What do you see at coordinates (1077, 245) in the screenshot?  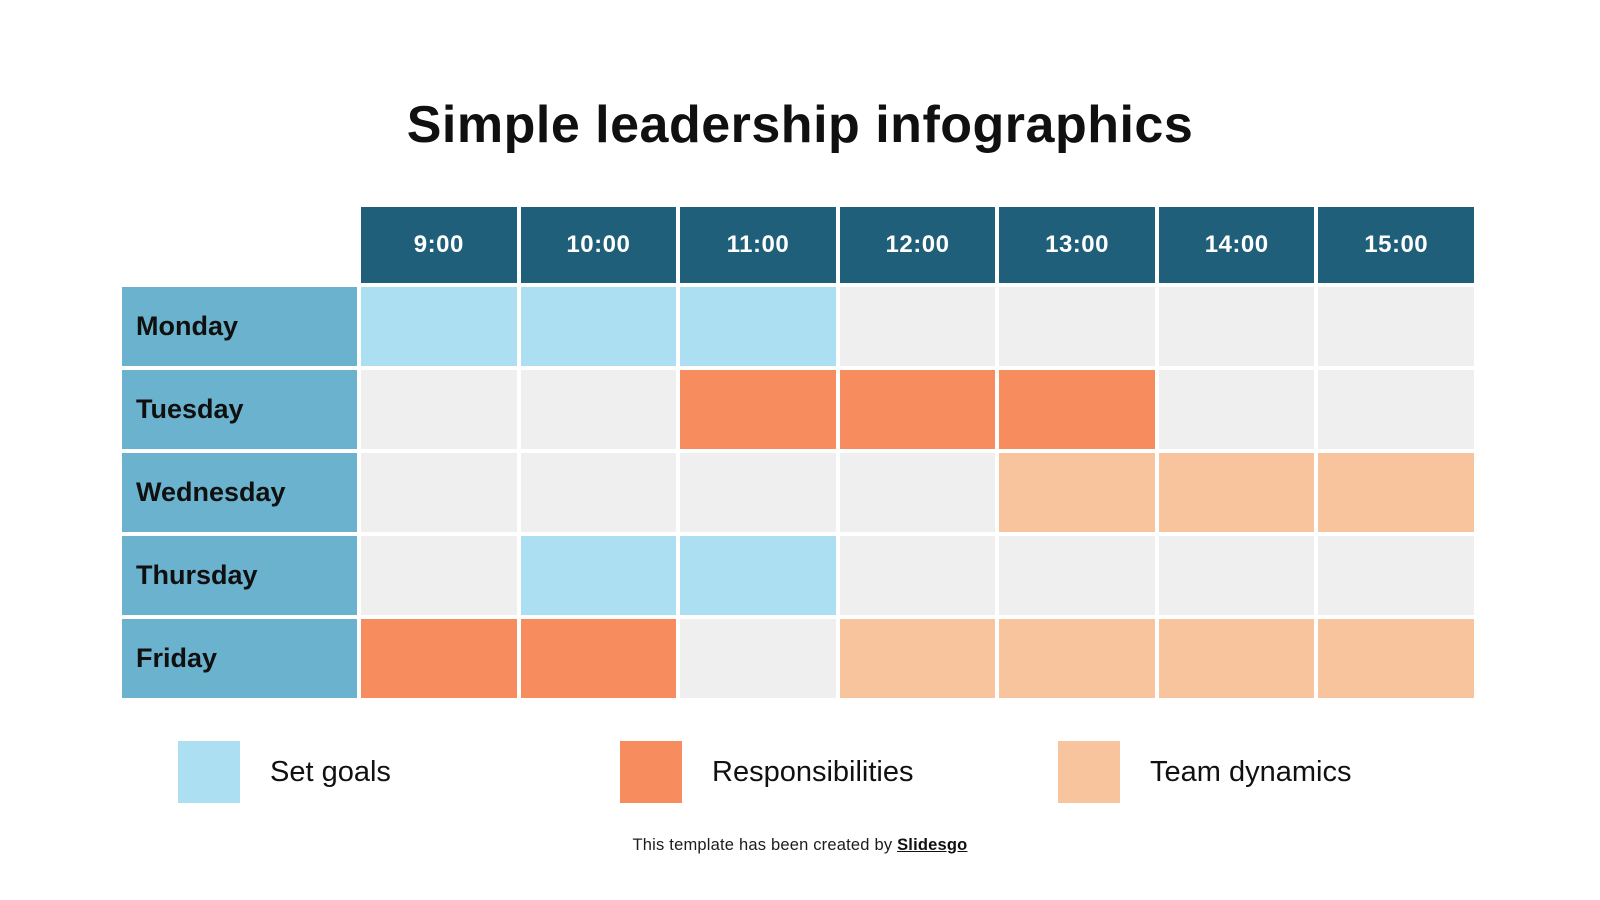 I see `time-header-13-00: 13:00` at bounding box center [1077, 245].